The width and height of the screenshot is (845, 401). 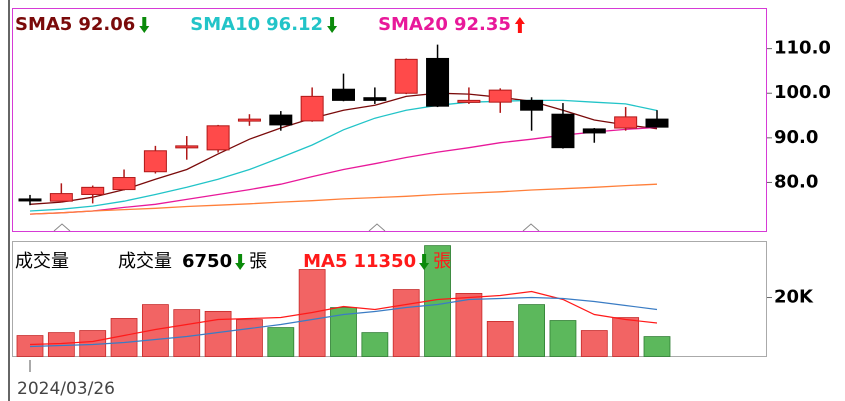 I want to click on y-tick-label: 90.0, so click(x=796, y=137).